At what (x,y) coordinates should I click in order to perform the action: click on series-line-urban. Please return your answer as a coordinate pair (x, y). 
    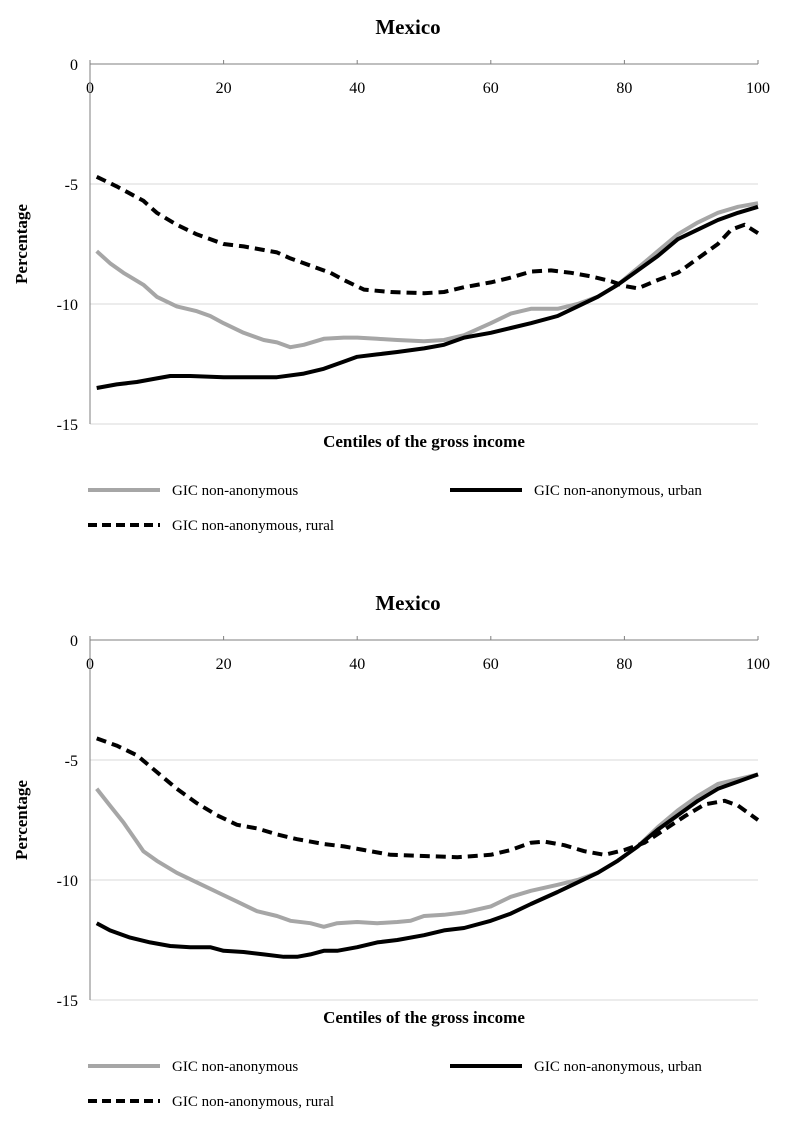
    Looking at the image, I should click on (427, 297).